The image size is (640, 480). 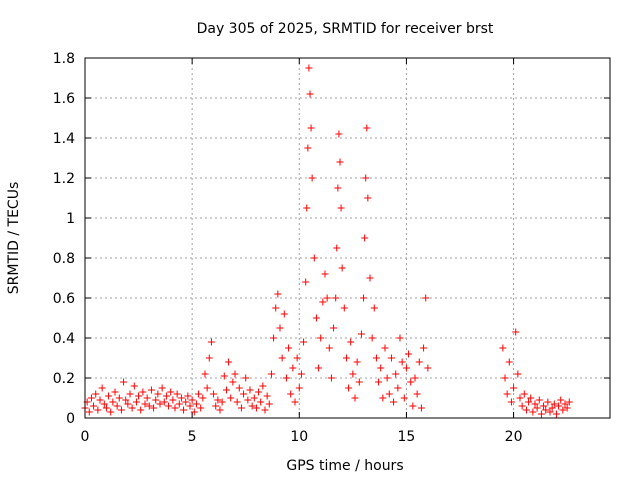 What do you see at coordinates (514, 437) in the screenshot?
I see `x-tick-label: 20` at bounding box center [514, 437].